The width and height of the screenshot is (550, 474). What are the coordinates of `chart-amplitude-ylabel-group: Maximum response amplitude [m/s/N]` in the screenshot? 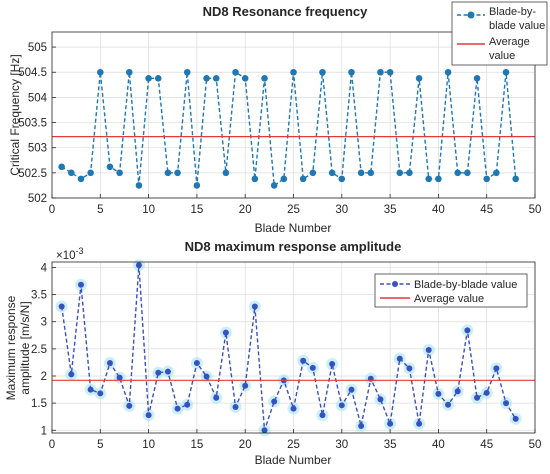 It's located at (18, 347).